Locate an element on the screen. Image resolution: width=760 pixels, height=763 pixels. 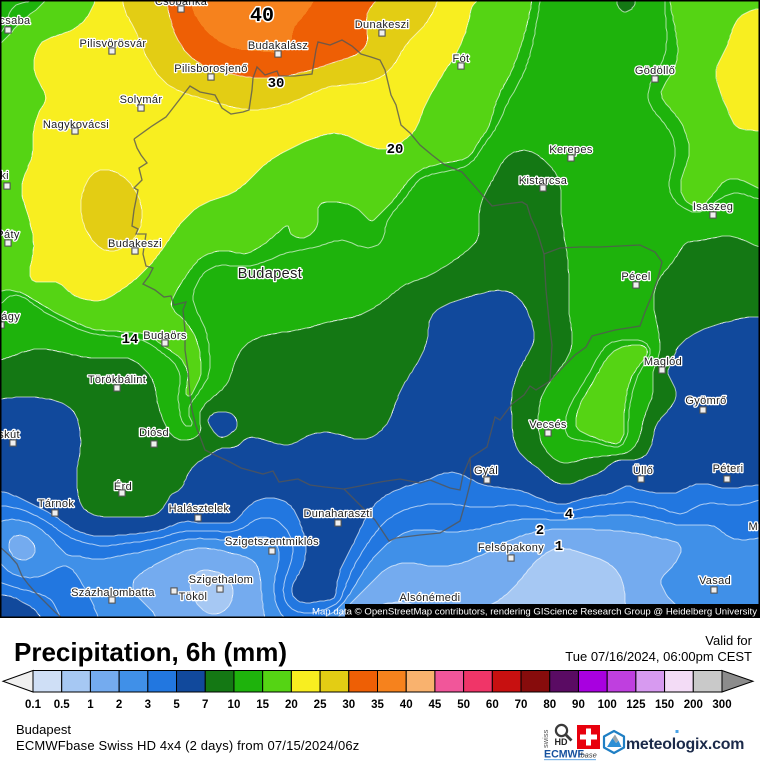
svg-text: 150 is located at coordinates (664, 705).